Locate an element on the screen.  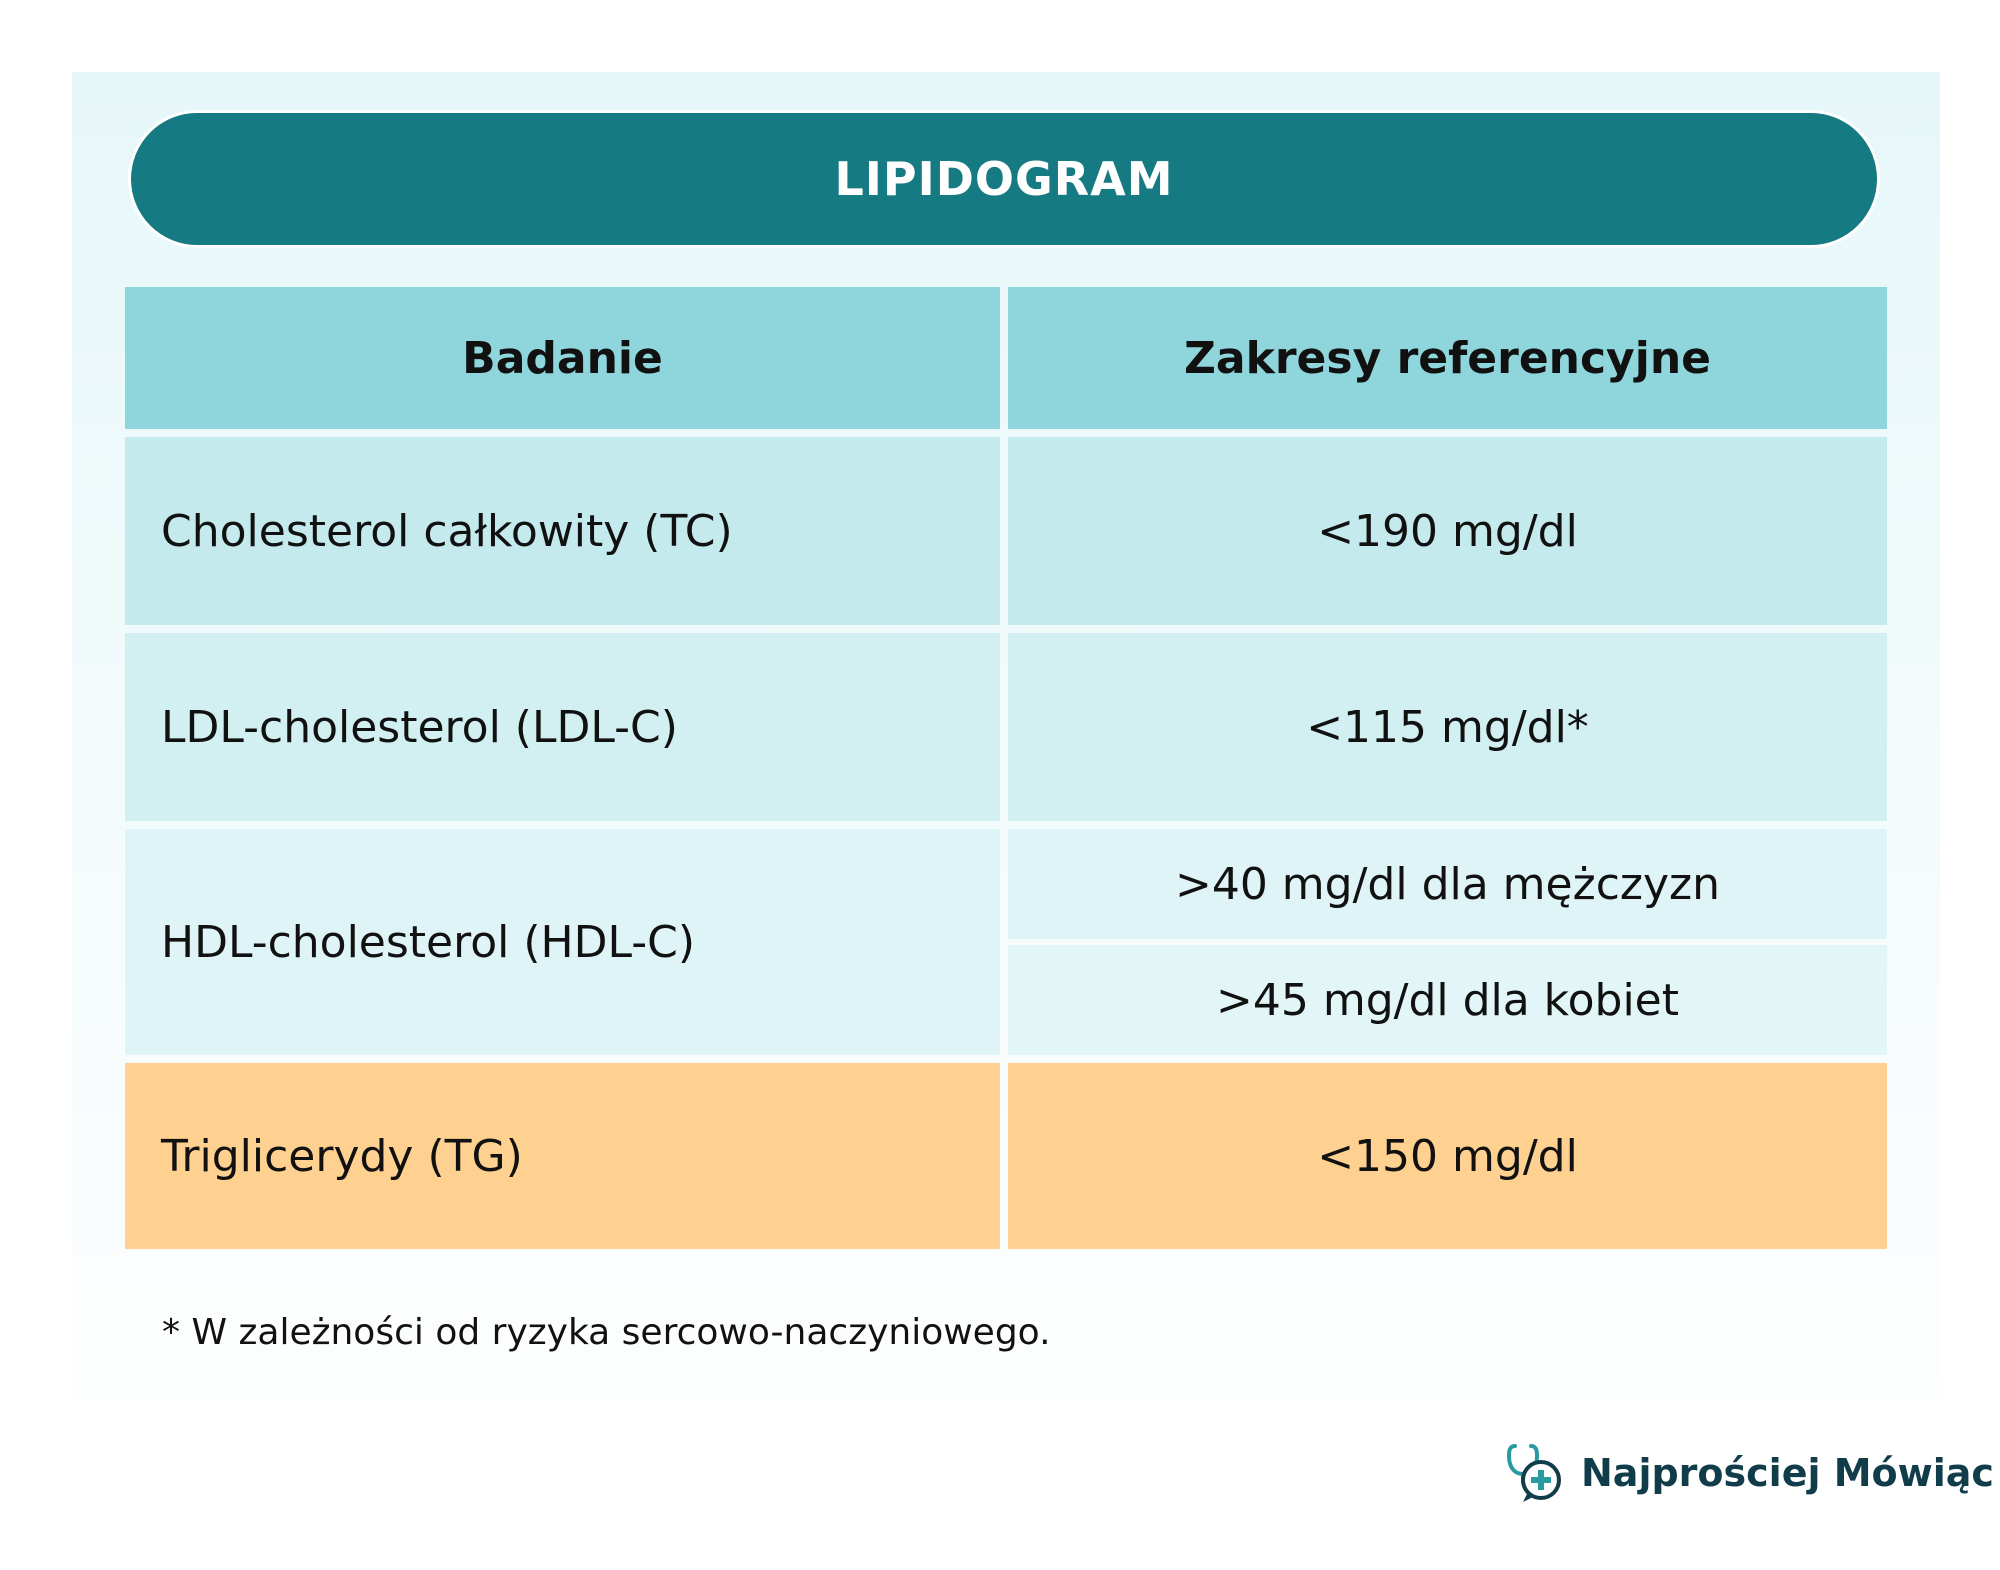
header-test: Badanie is located at coordinates (562, 358).